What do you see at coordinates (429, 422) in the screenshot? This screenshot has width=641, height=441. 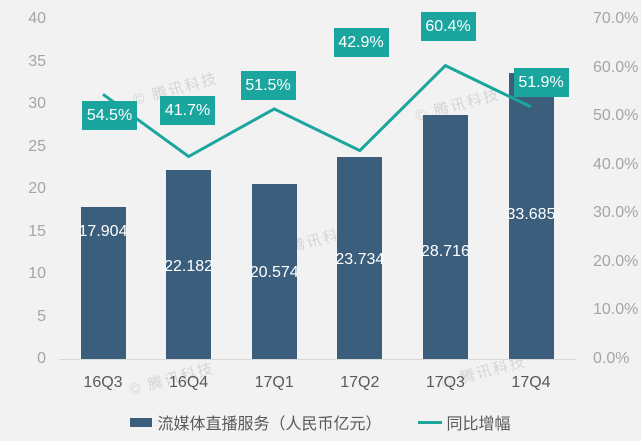 I see `line-series-swatch` at bounding box center [429, 422].